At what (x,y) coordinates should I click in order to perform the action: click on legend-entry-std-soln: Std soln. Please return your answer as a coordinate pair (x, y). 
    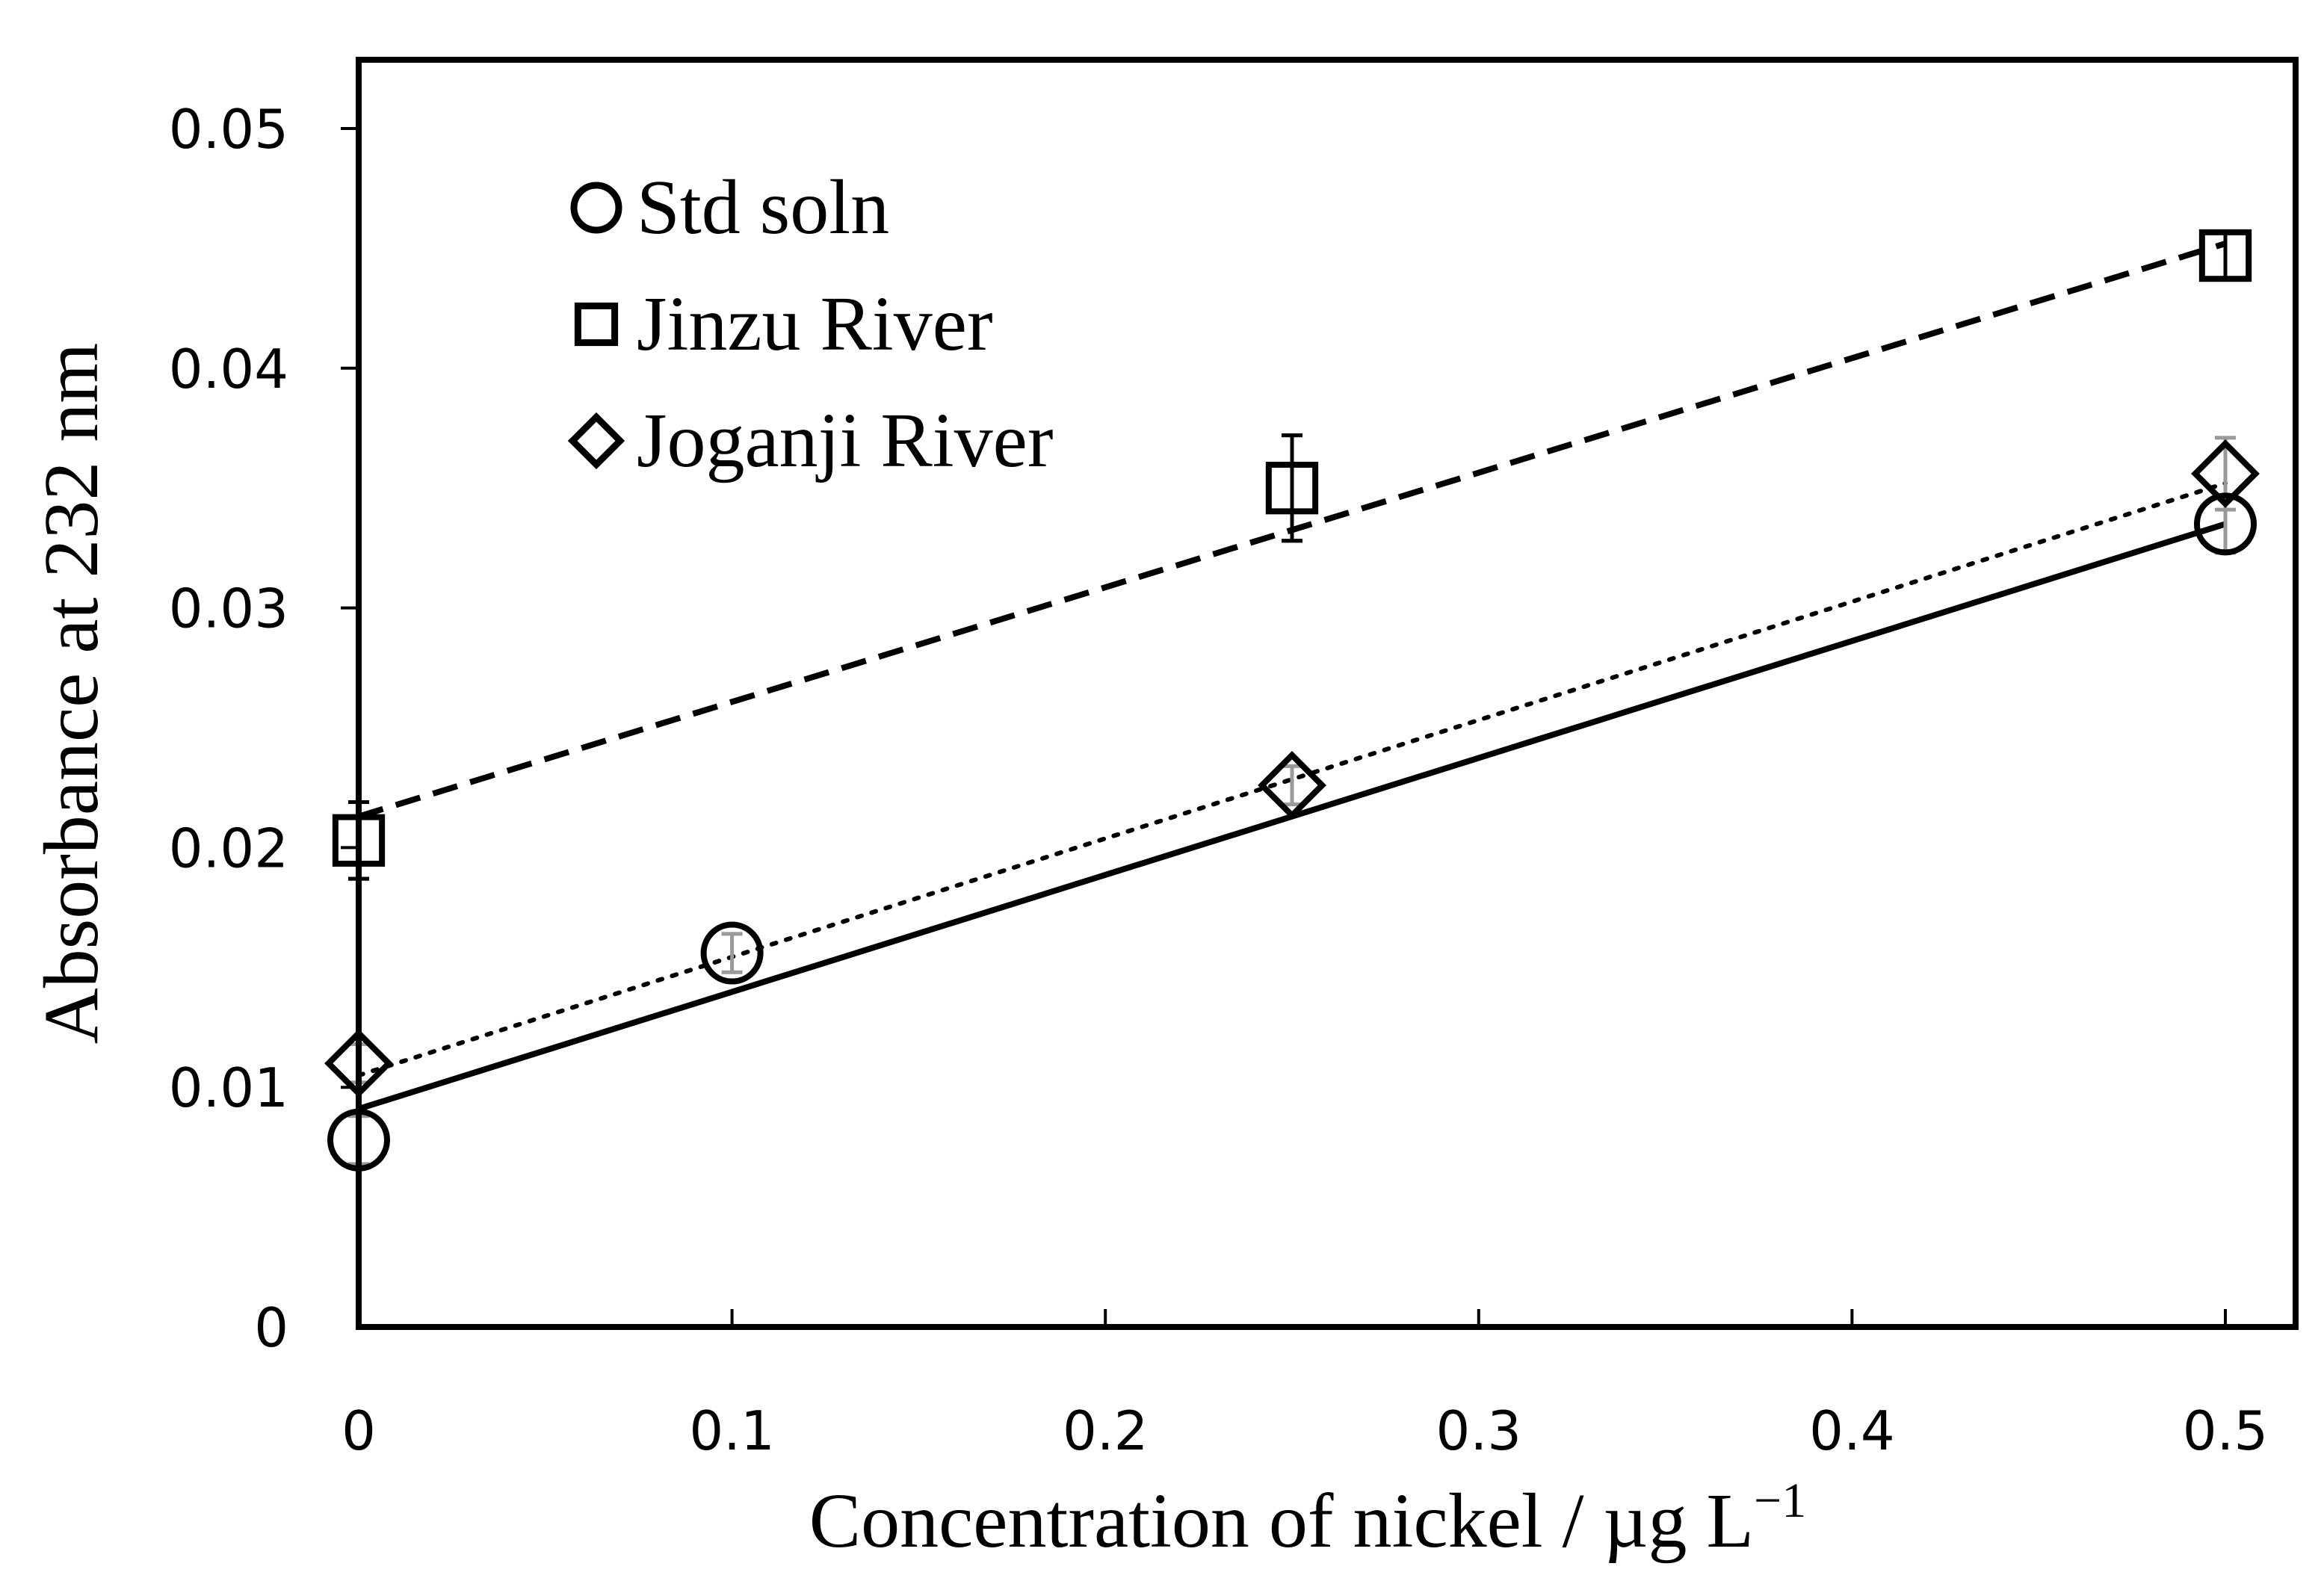
    Looking at the image, I should click on (729, 207).